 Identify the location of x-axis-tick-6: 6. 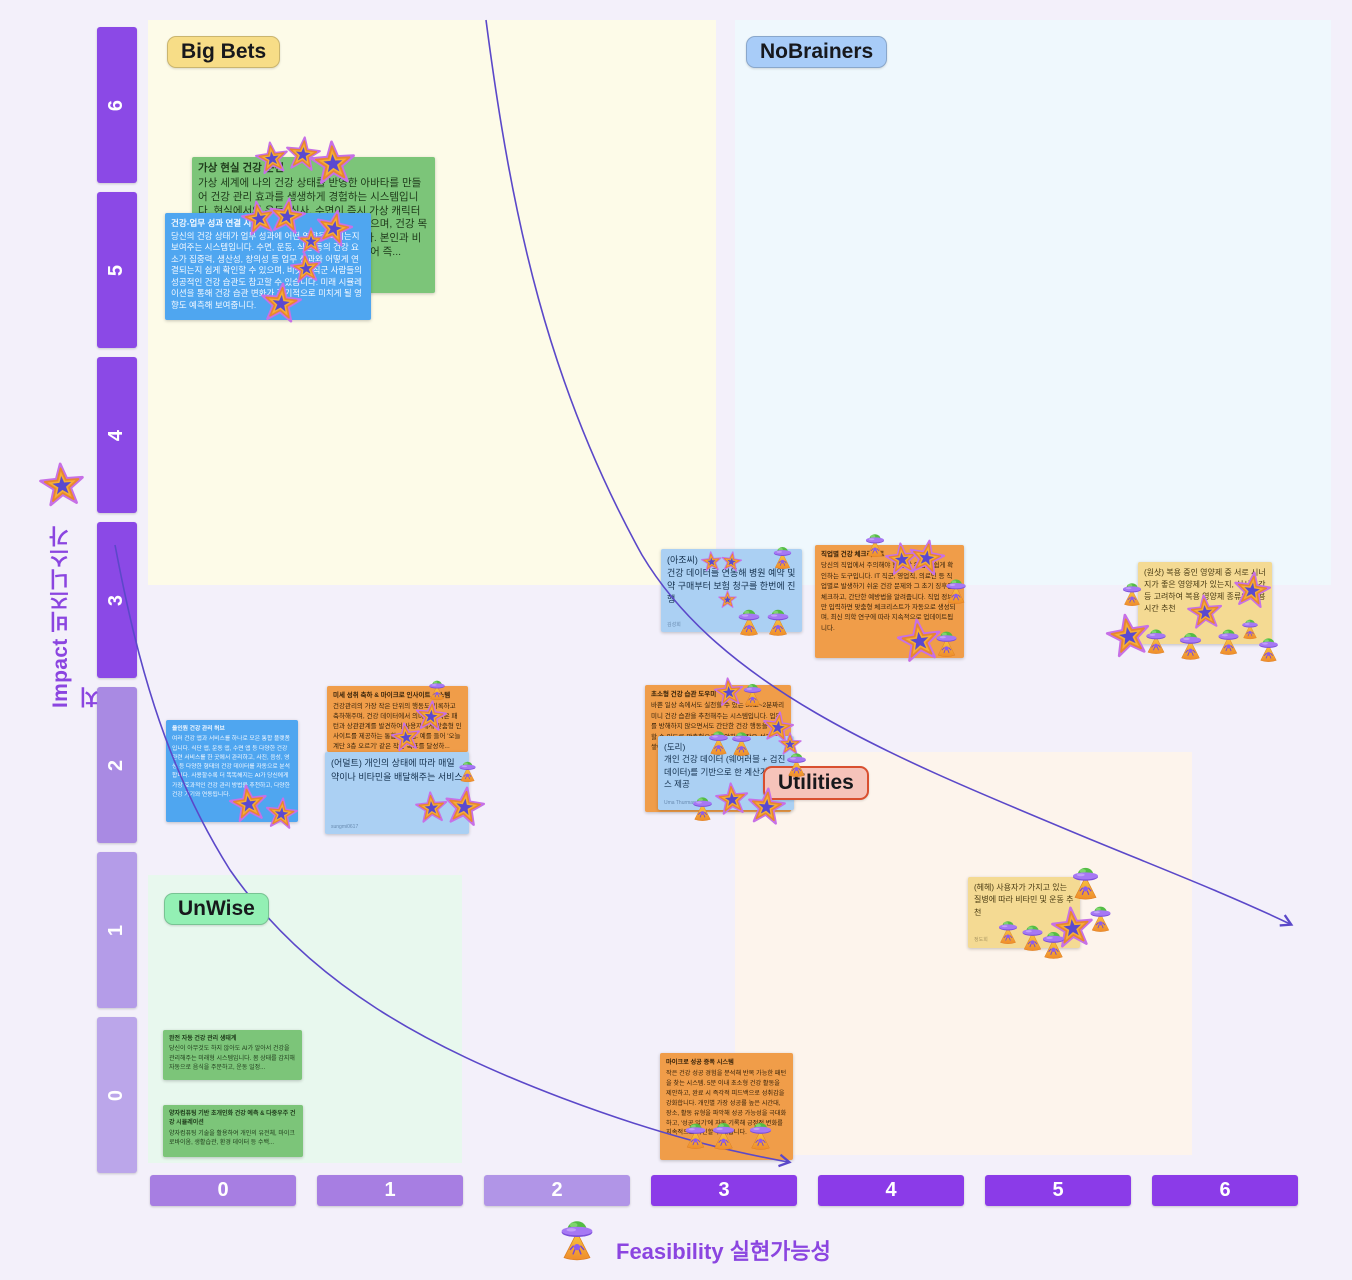
(1225, 1190).